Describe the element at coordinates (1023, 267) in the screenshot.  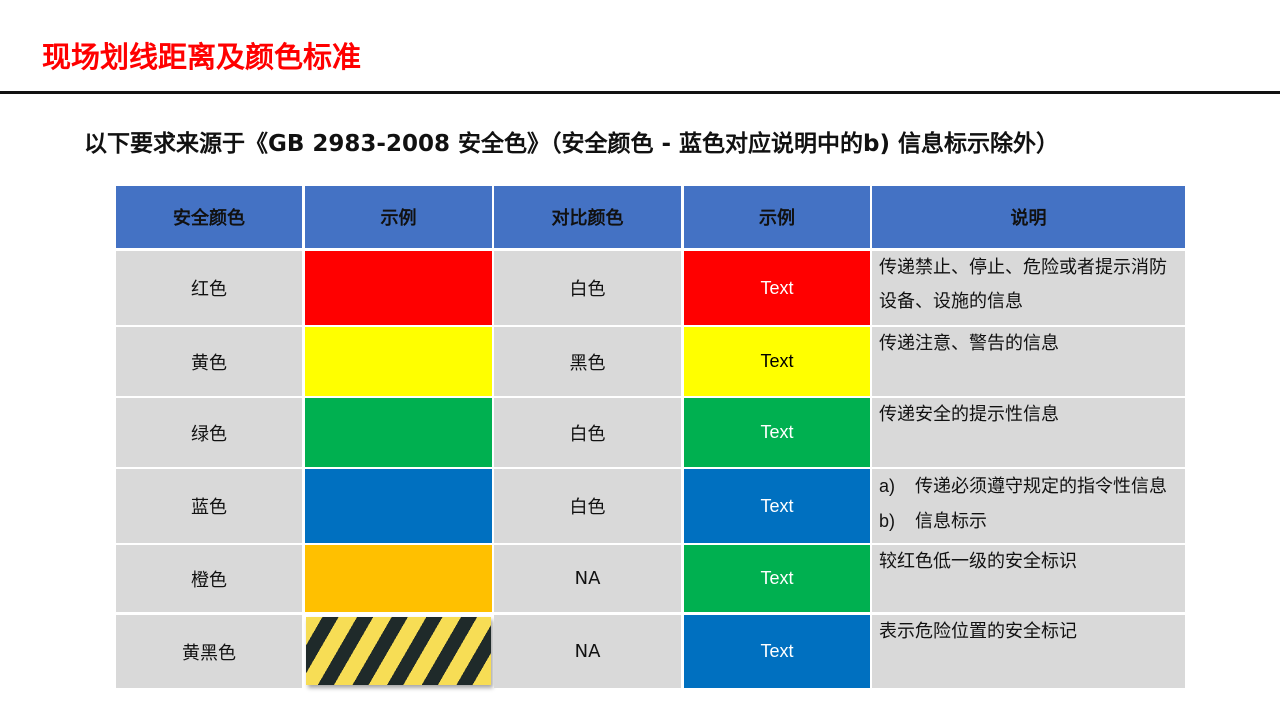
I see `description-line: 传递禁止、停止、危险或者提示消防` at that location.